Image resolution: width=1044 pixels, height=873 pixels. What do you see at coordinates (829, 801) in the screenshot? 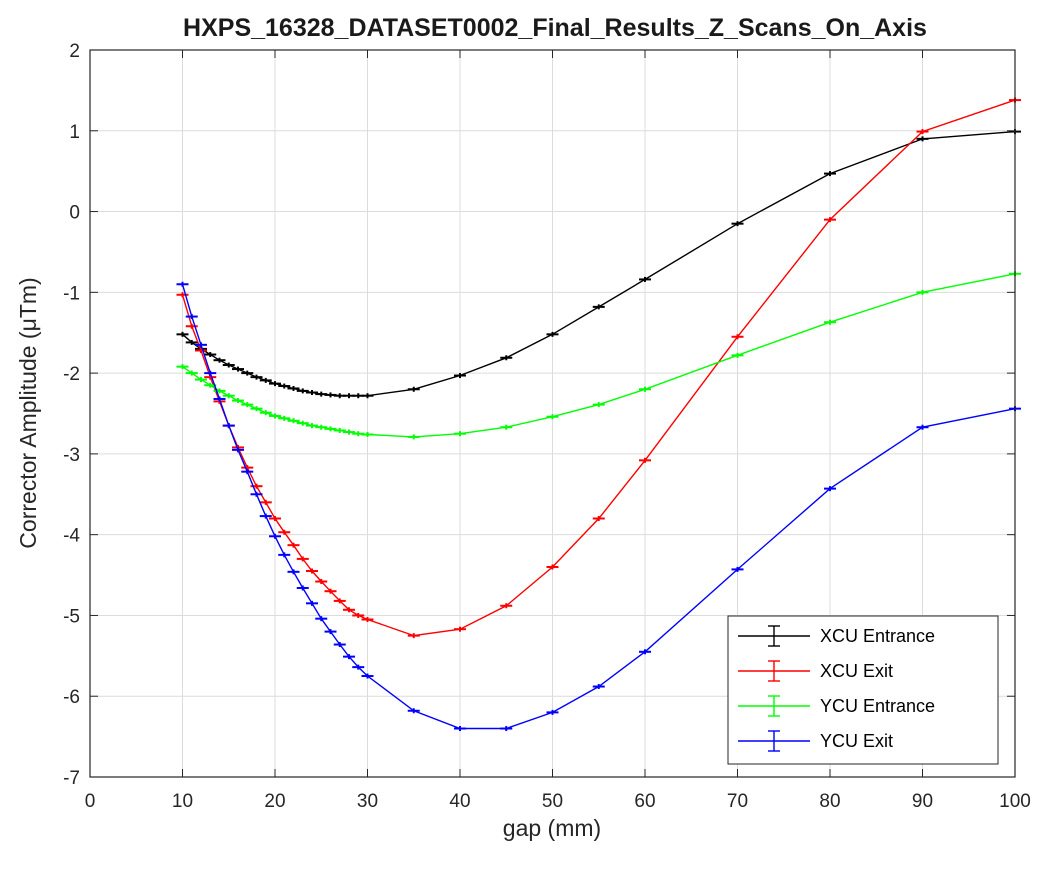
I see `x-tick-label: 80` at bounding box center [829, 801].